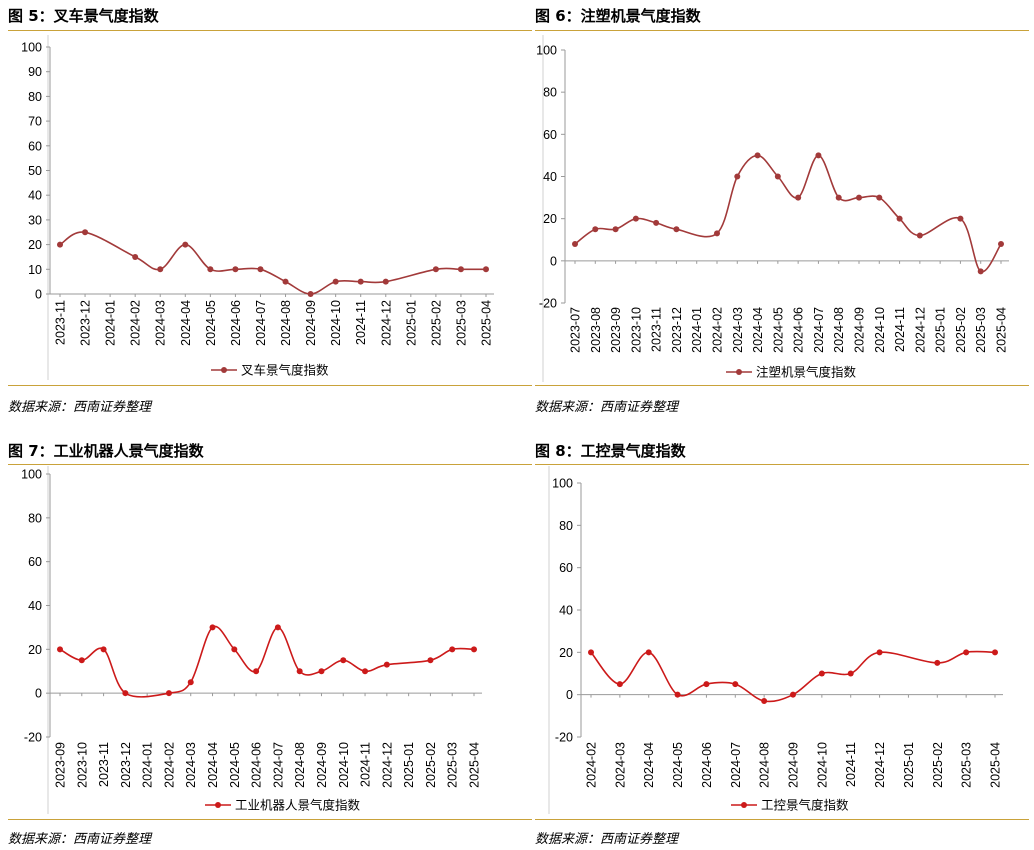 The height and width of the screenshot is (850, 1034). I want to click on x-tick-label: 2024-07, so click(736, 765).